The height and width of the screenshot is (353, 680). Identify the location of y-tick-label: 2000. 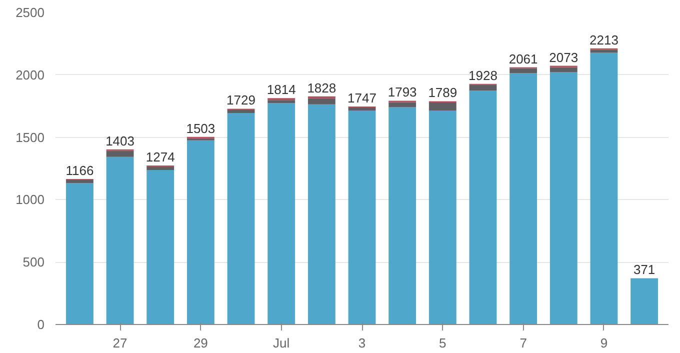
(30, 74).